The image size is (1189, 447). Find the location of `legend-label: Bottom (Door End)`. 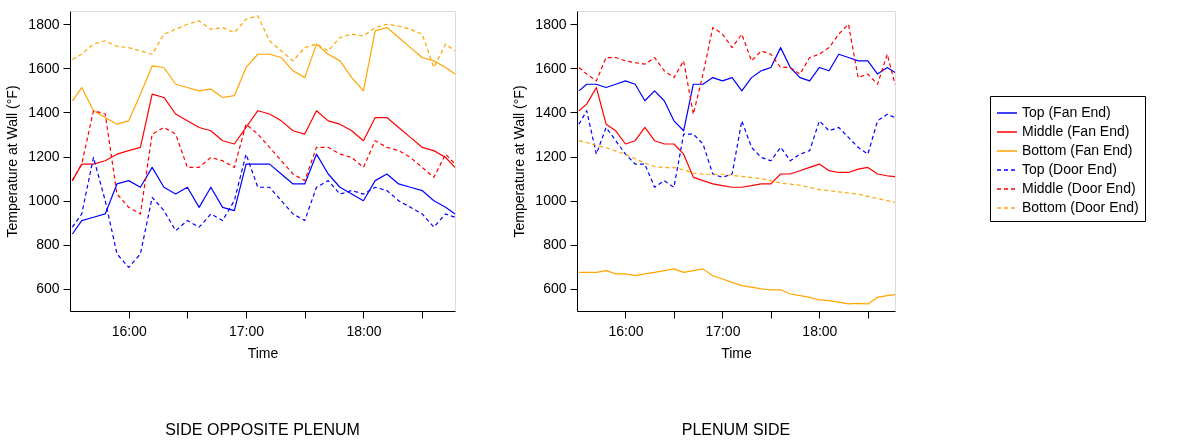

legend-label: Bottom (Door End) is located at coordinates (1080, 207).